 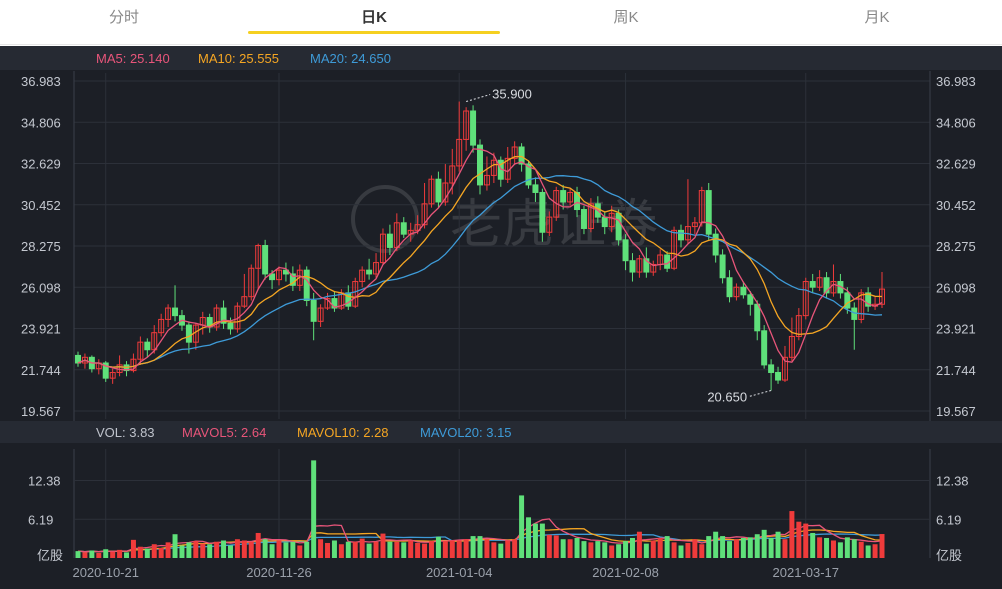 I want to click on tab-weekly-k: 周K, so click(x=626, y=18).